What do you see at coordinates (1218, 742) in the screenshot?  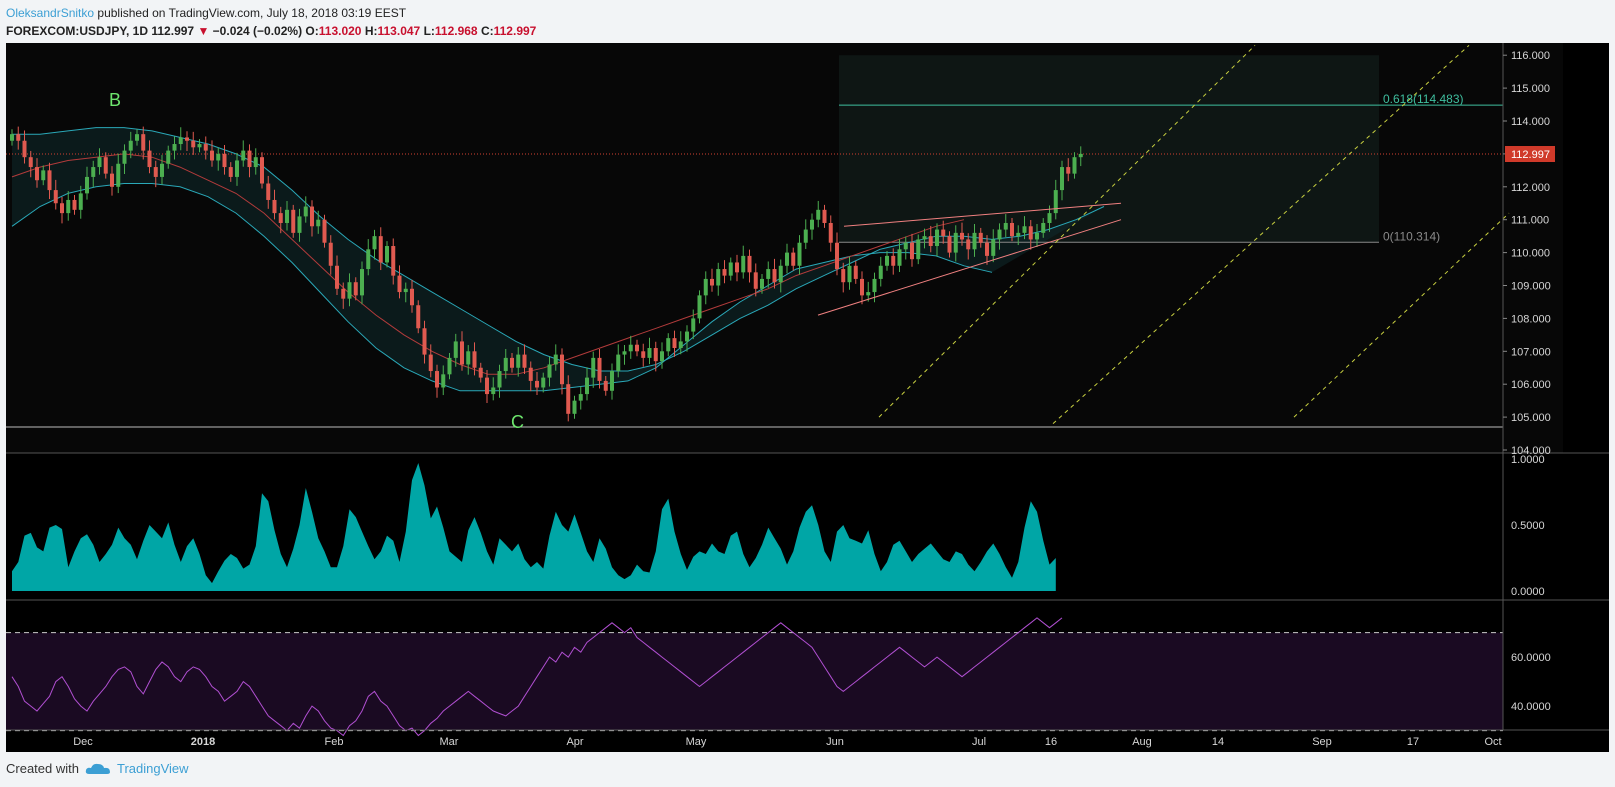 I see `time-tick-label: 14` at bounding box center [1218, 742].